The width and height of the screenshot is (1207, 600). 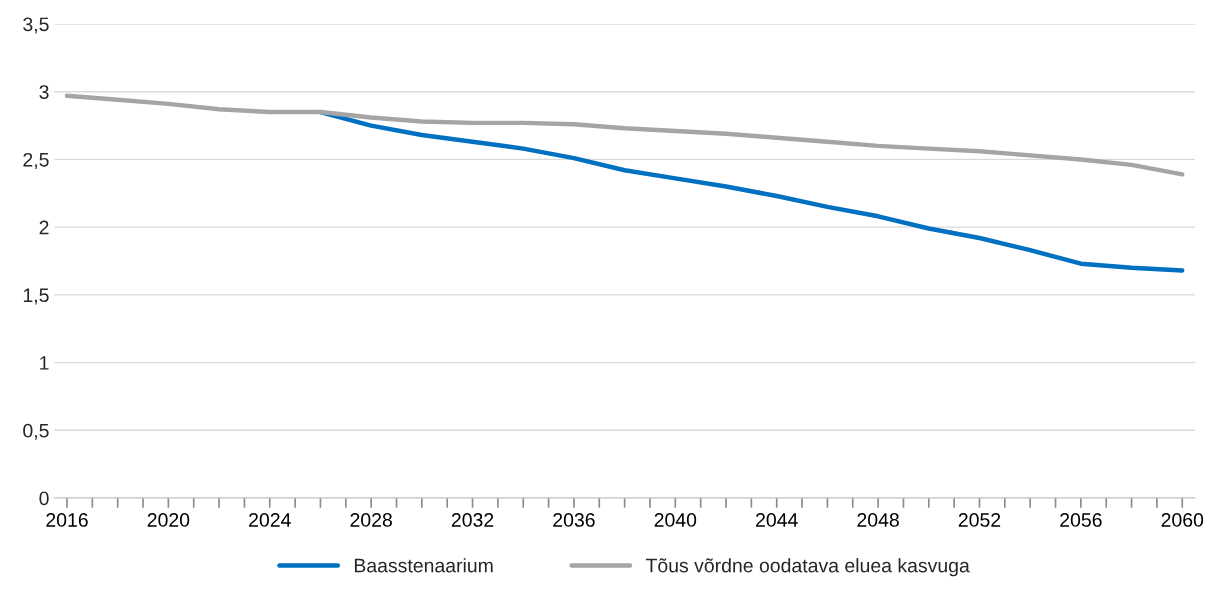 I want to click on legend-label: Baasstenaarium, so click(x=423, y=565).